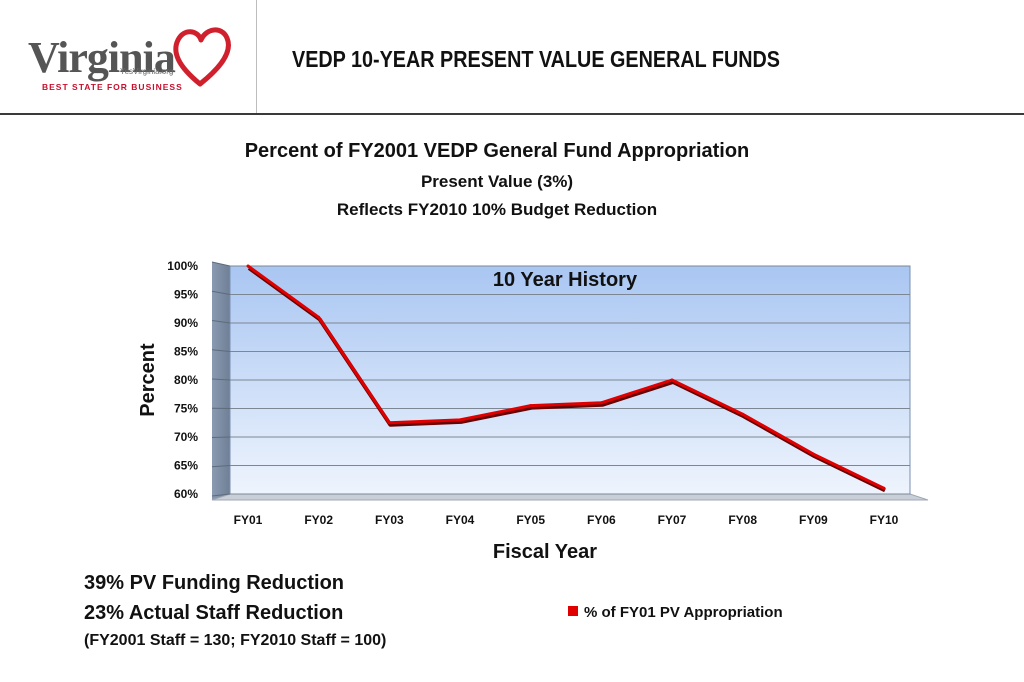 The image size is (1024, 682). What do you see at coordinates (186, 466) in the screenshot?
I see `y-tick-label: 65%` at bounding box center [186, 466].